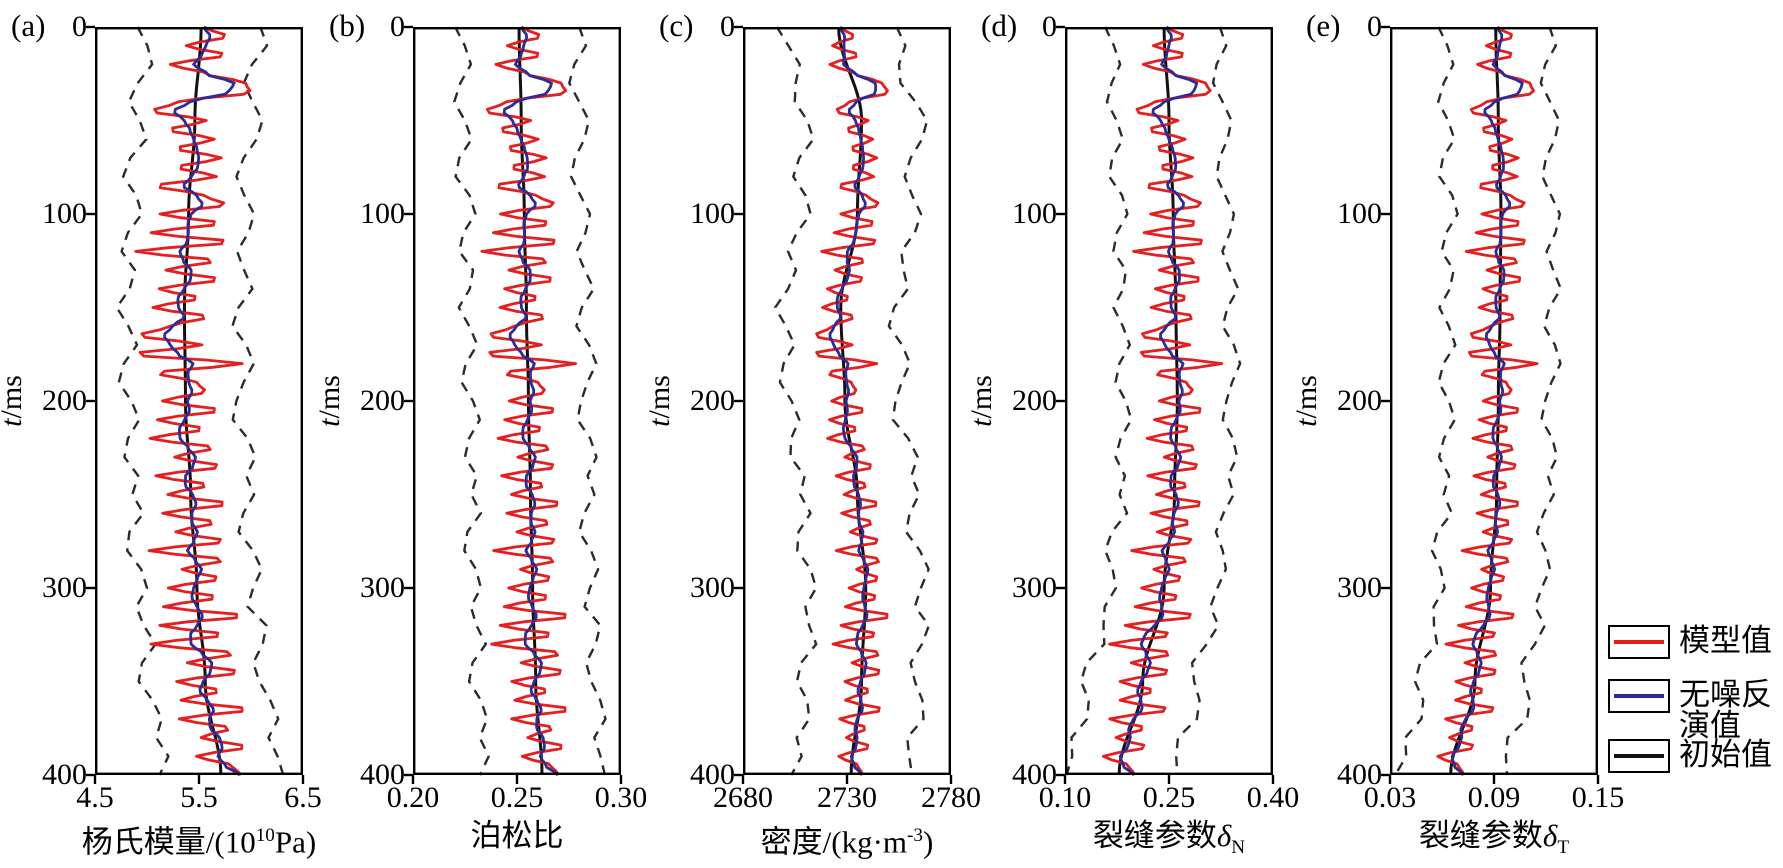 This screenshot has height=868, width=1783. I want to click on legend-label-initial-line1: 初始值, so click(1725, 754).